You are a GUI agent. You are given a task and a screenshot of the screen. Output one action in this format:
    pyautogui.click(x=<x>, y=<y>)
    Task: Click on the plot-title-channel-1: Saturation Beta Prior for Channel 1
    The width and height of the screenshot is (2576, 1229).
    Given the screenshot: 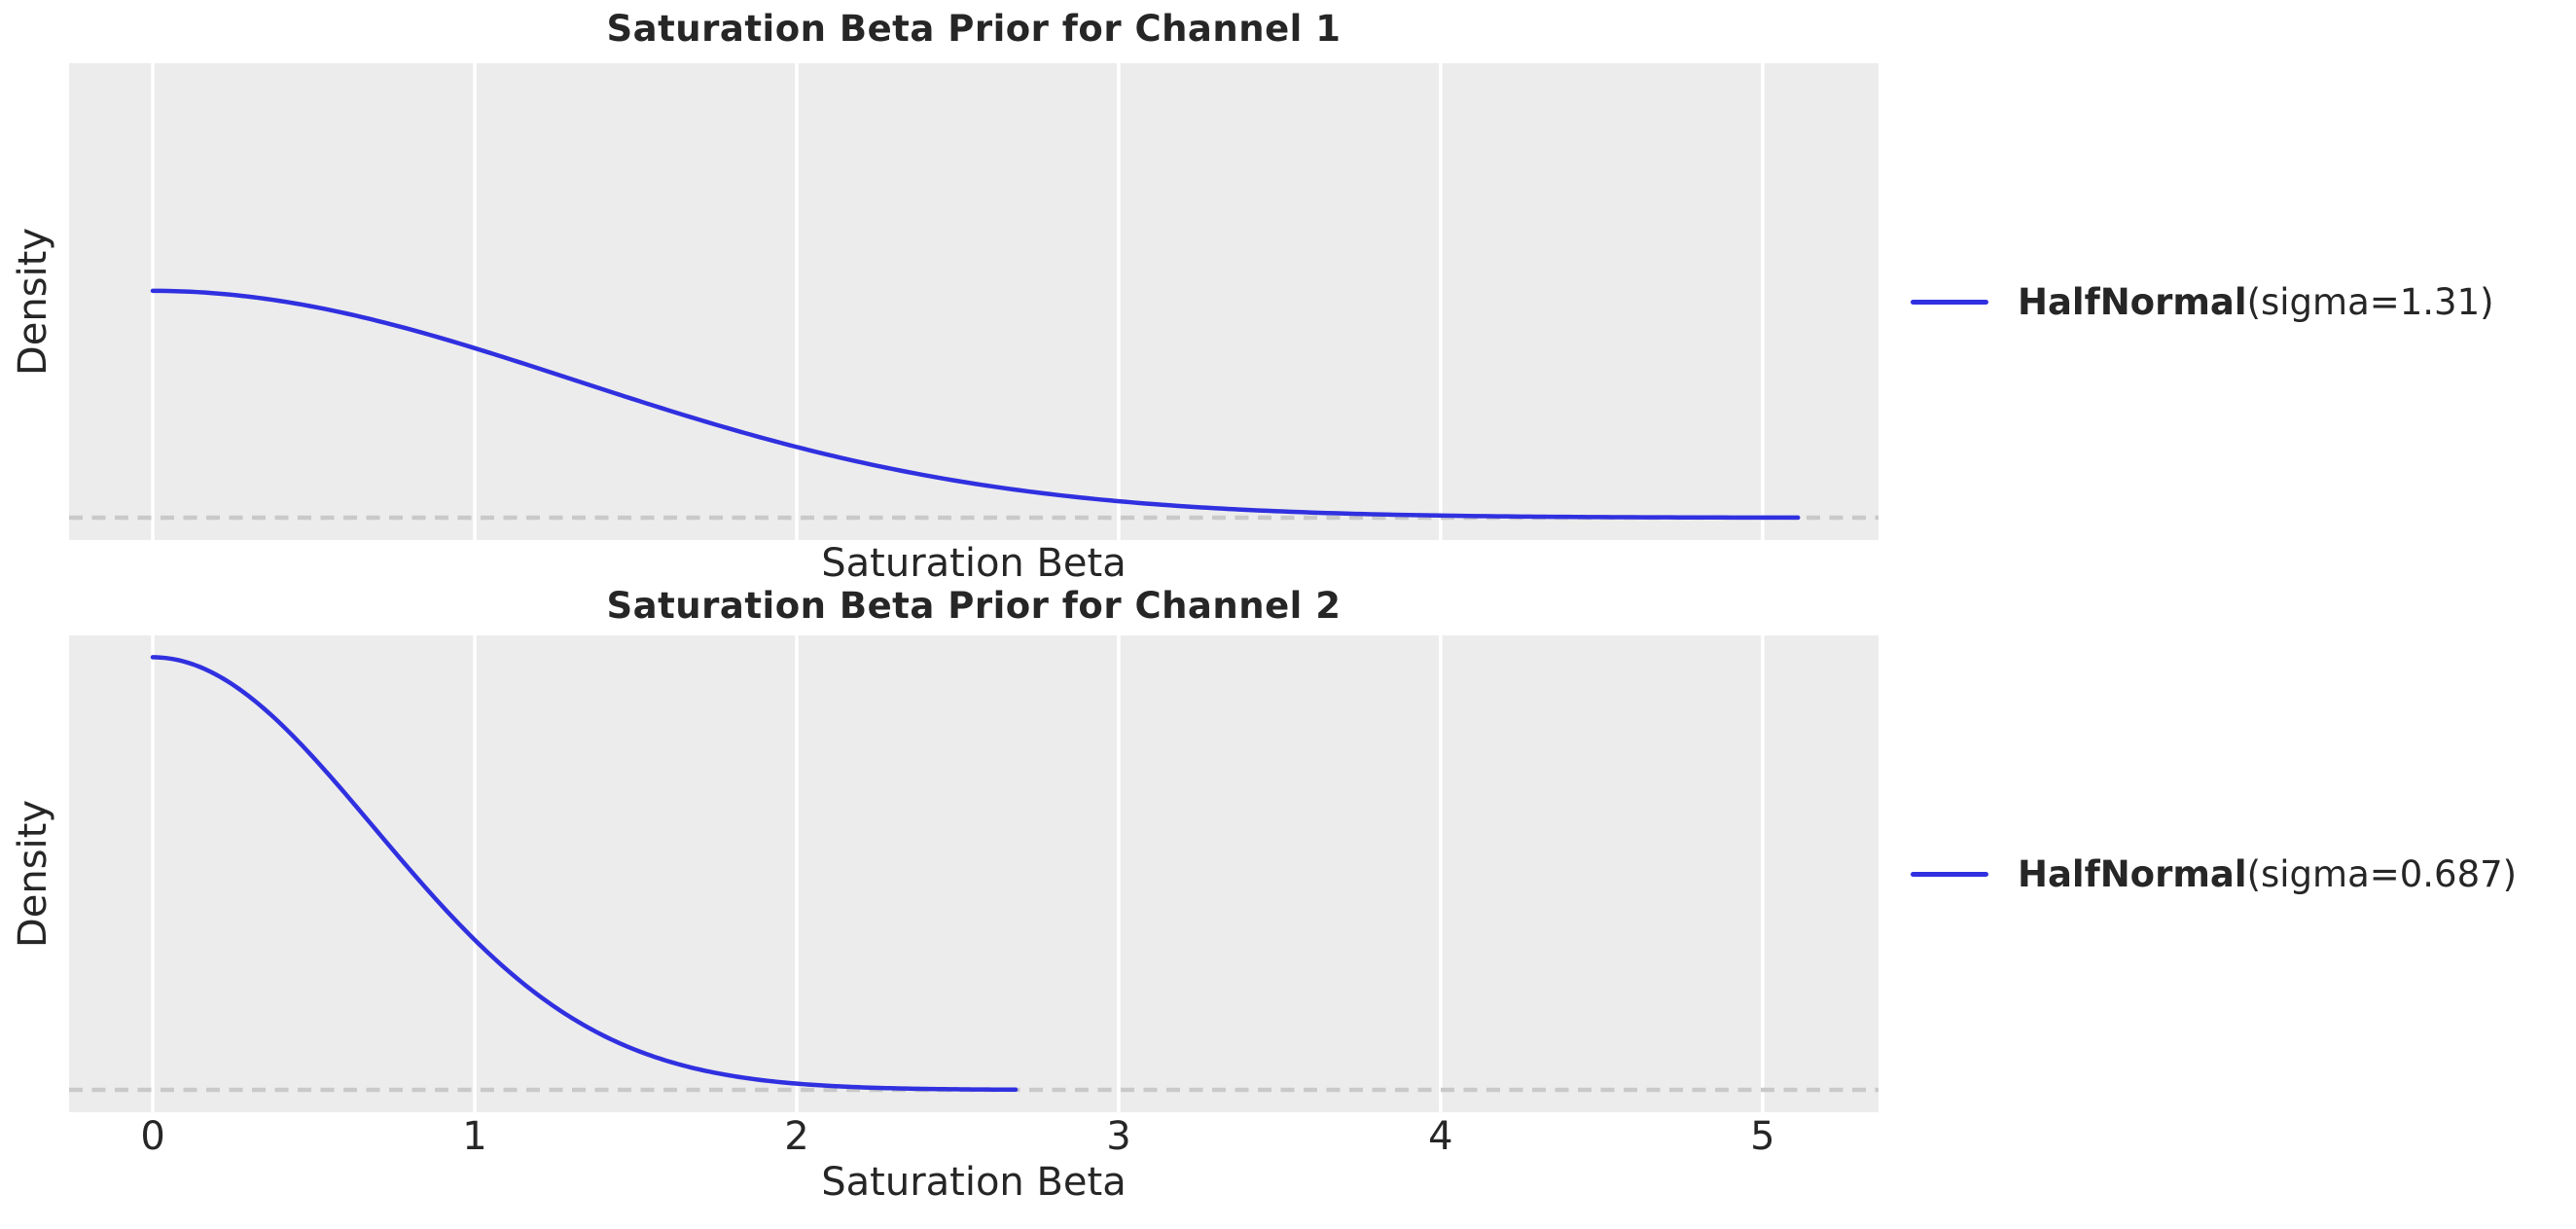 What is the action you would take?
    pyautogui.click(x=974, y=29)
    